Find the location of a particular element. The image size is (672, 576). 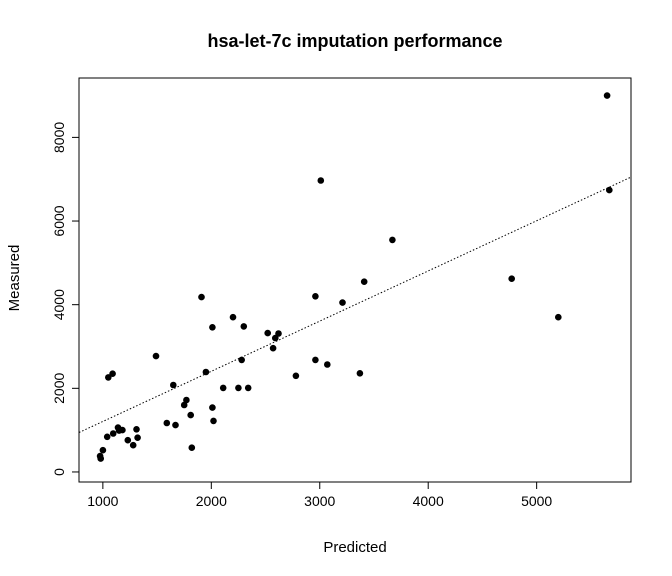

y-tick-label: 0 is located at coordinates (59, 472).